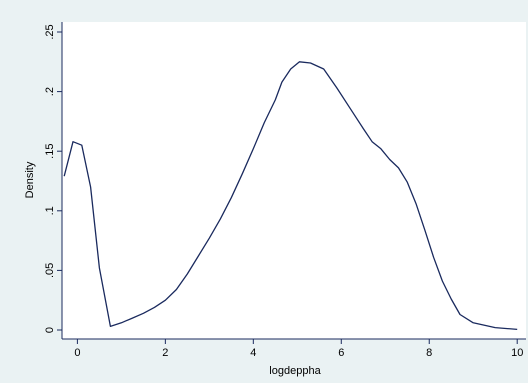 Image resolution: width=528 pixels, height=383 pixels. Describe the element at coordinates (50, 151) in the screenshot. I see `y-tick-label: .15` at that location.